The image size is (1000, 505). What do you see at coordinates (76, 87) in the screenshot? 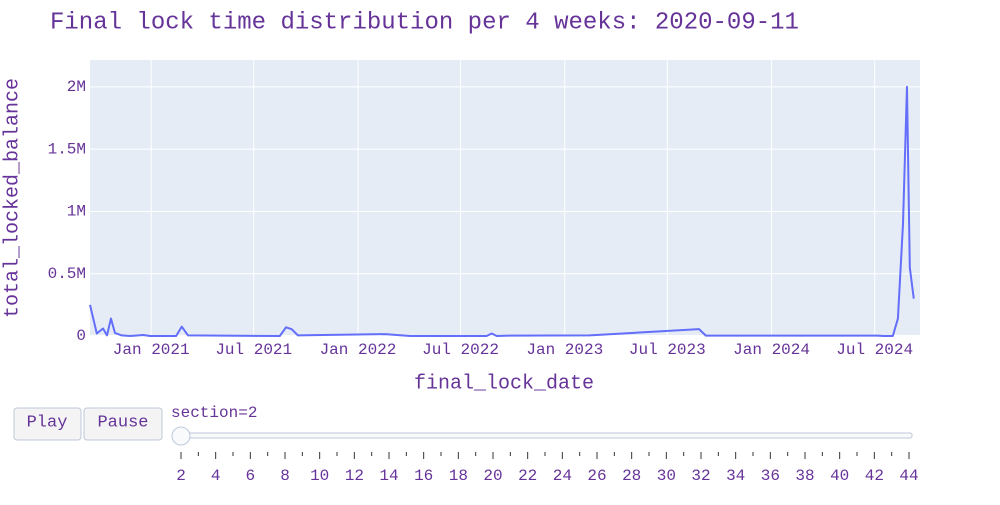
I see `y-tick-label: 2M` at bounding box center [76, 87].